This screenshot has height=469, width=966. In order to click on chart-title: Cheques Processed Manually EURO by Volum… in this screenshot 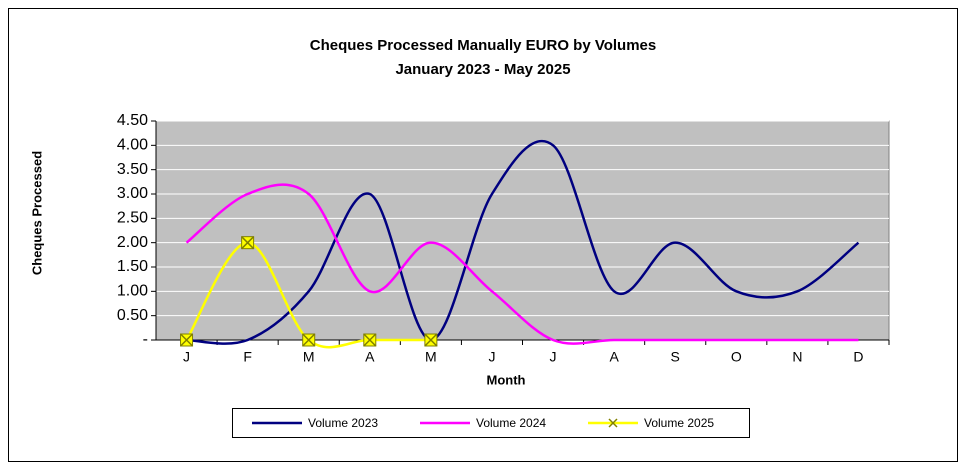, I will do `click(483, 45)`.